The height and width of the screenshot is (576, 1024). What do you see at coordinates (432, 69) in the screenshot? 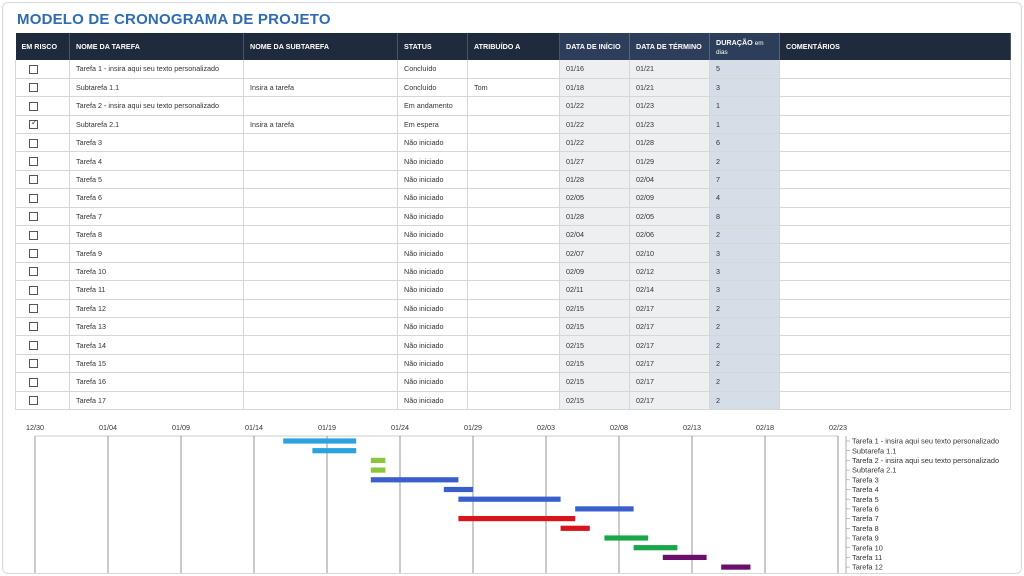
I see `status-cell: Concluído` at bounding box center [432, 69].